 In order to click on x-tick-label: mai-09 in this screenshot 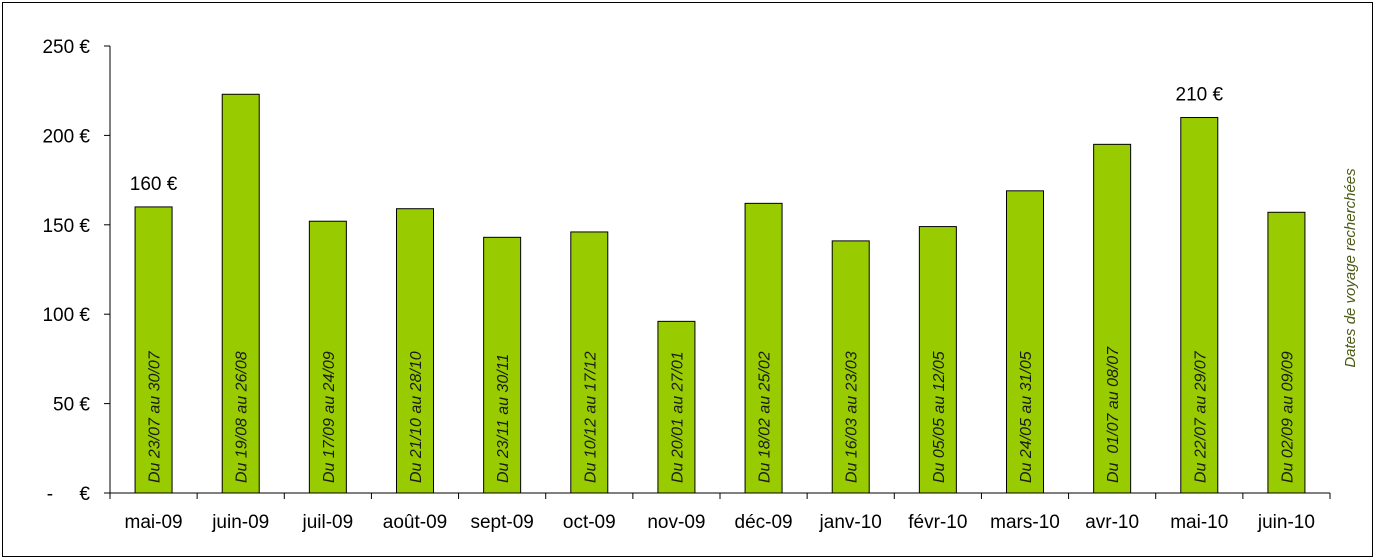, I will do `click(154, 522)`.